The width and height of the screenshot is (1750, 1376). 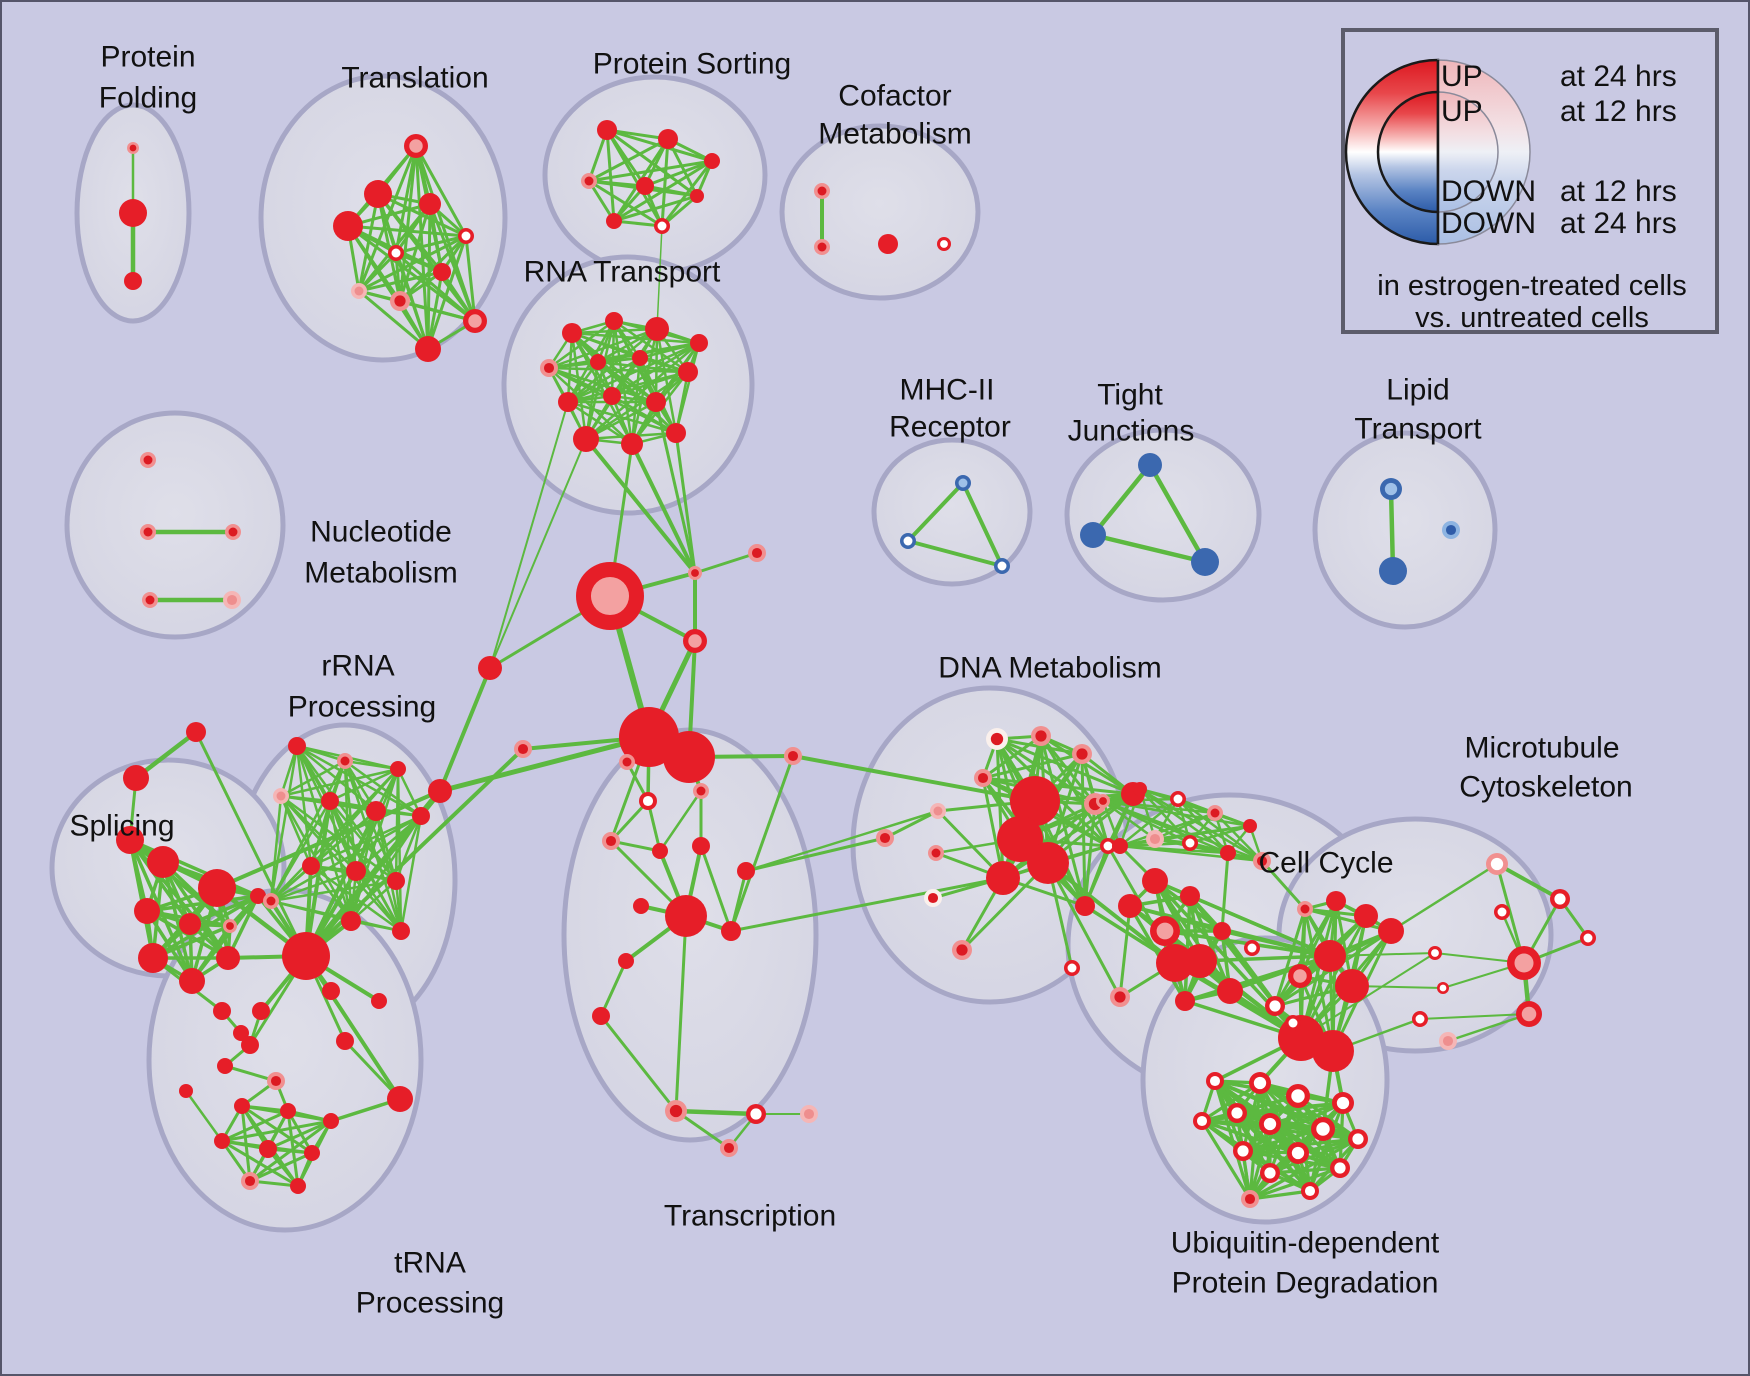 What do you see at coordinates (598, 362) in the screenshot?
I see `node-r5` at bounding box center [598, 362].